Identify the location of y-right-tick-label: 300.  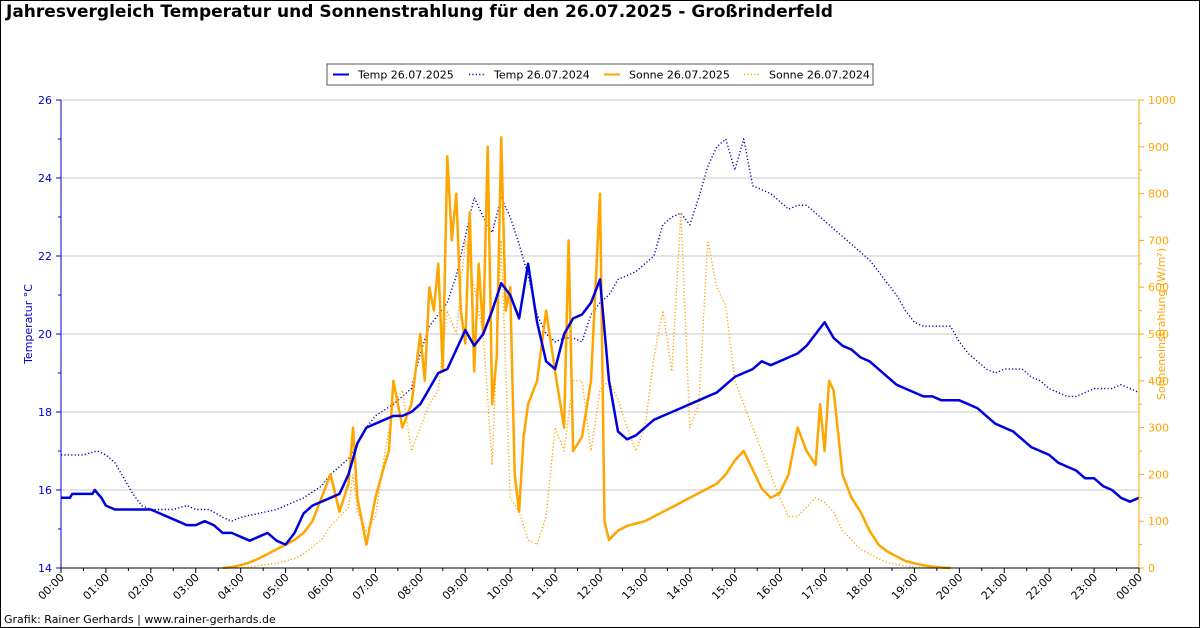
(1158, 428).